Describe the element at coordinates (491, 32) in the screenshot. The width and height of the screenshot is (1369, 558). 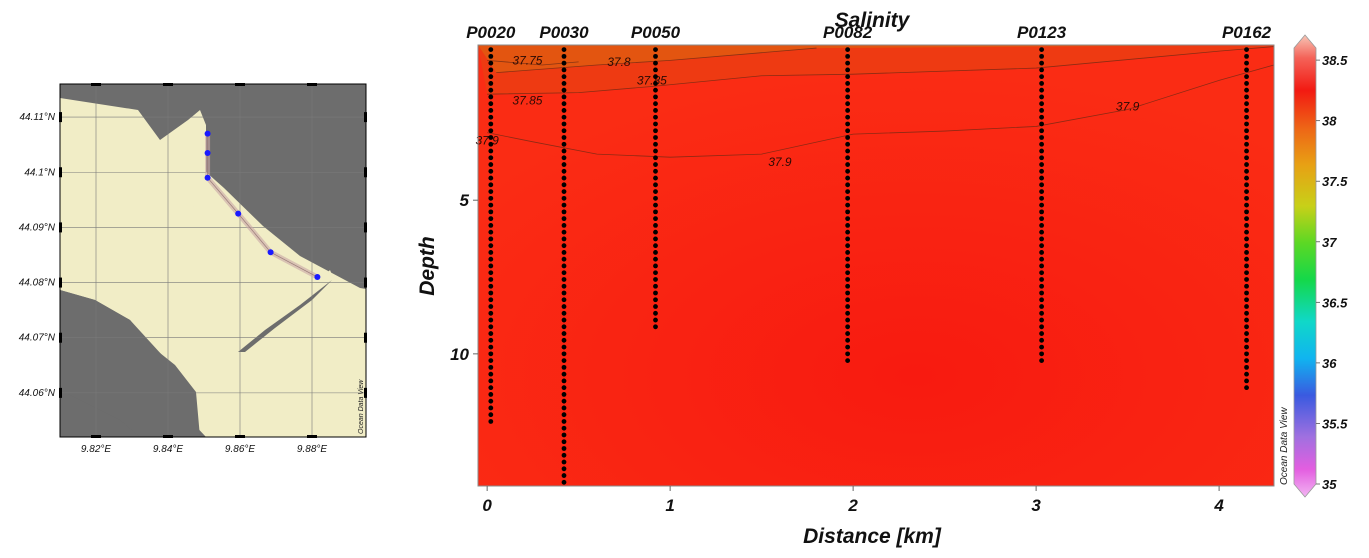
I see `station-label: P0020` at that location.